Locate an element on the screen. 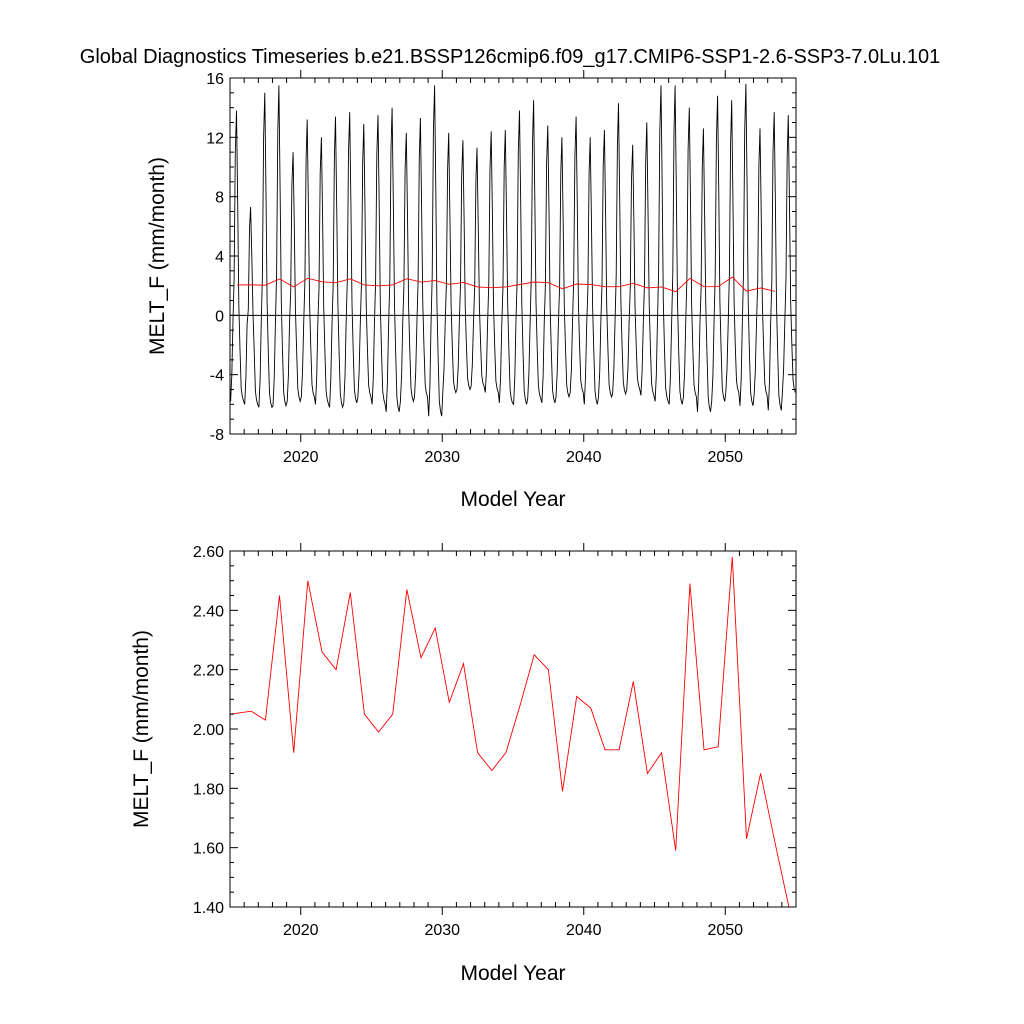  top-ytick-label: 4 is located at coordinates (219, 257).